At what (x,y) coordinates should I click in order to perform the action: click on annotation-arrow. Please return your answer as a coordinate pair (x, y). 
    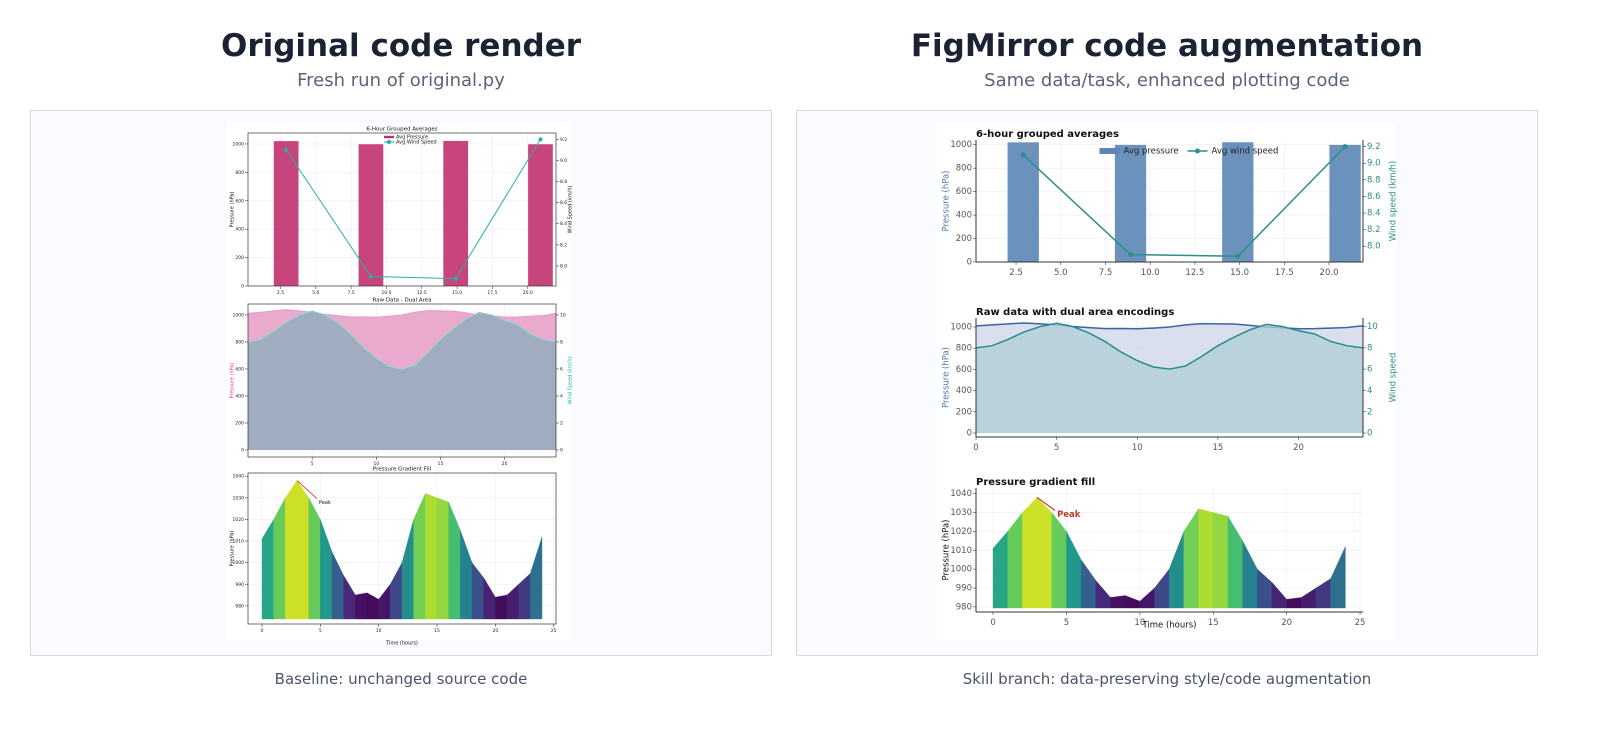
    Looking at the image, I should click on (307, 489).